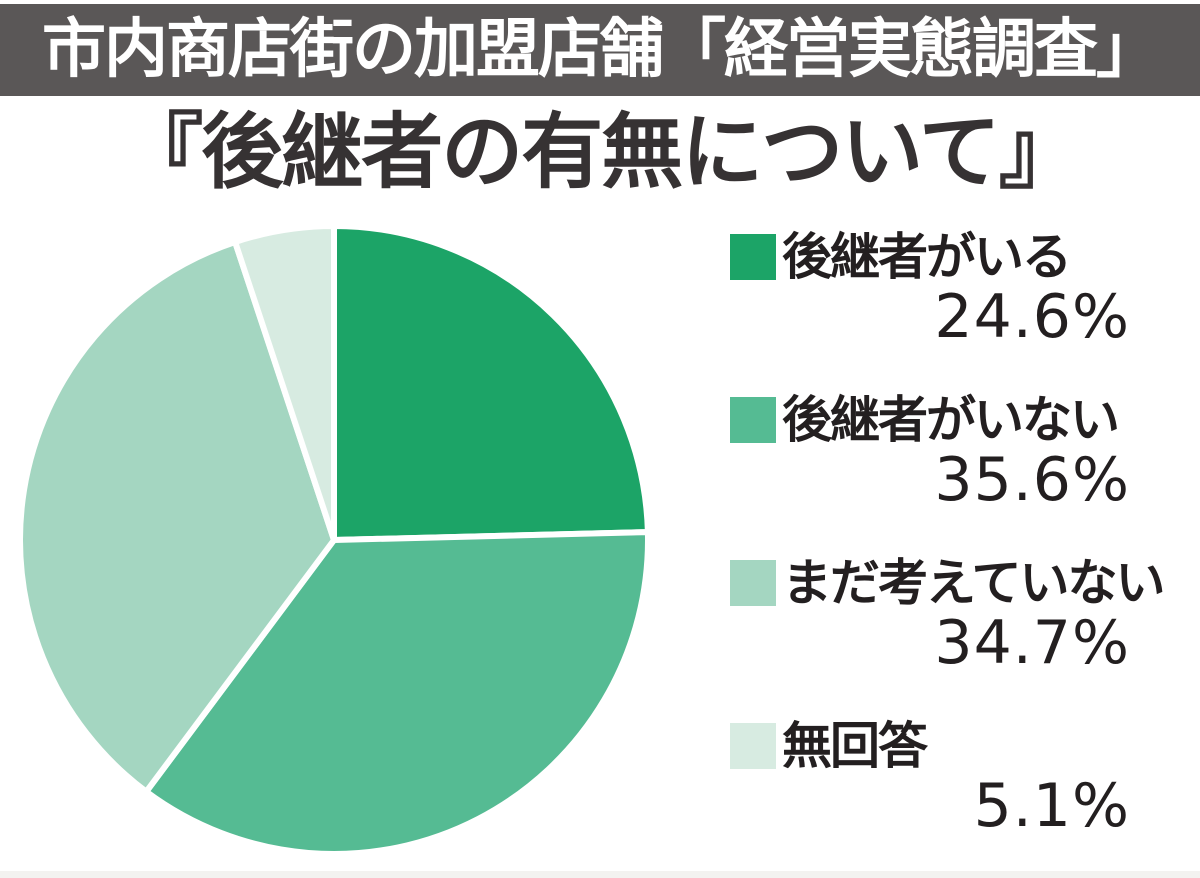 The width and height of the screenshot is (1200, 878). Describe the element at coordinates (930, 746) in the screenshot. I see `legend-line: 無回答` at that location.